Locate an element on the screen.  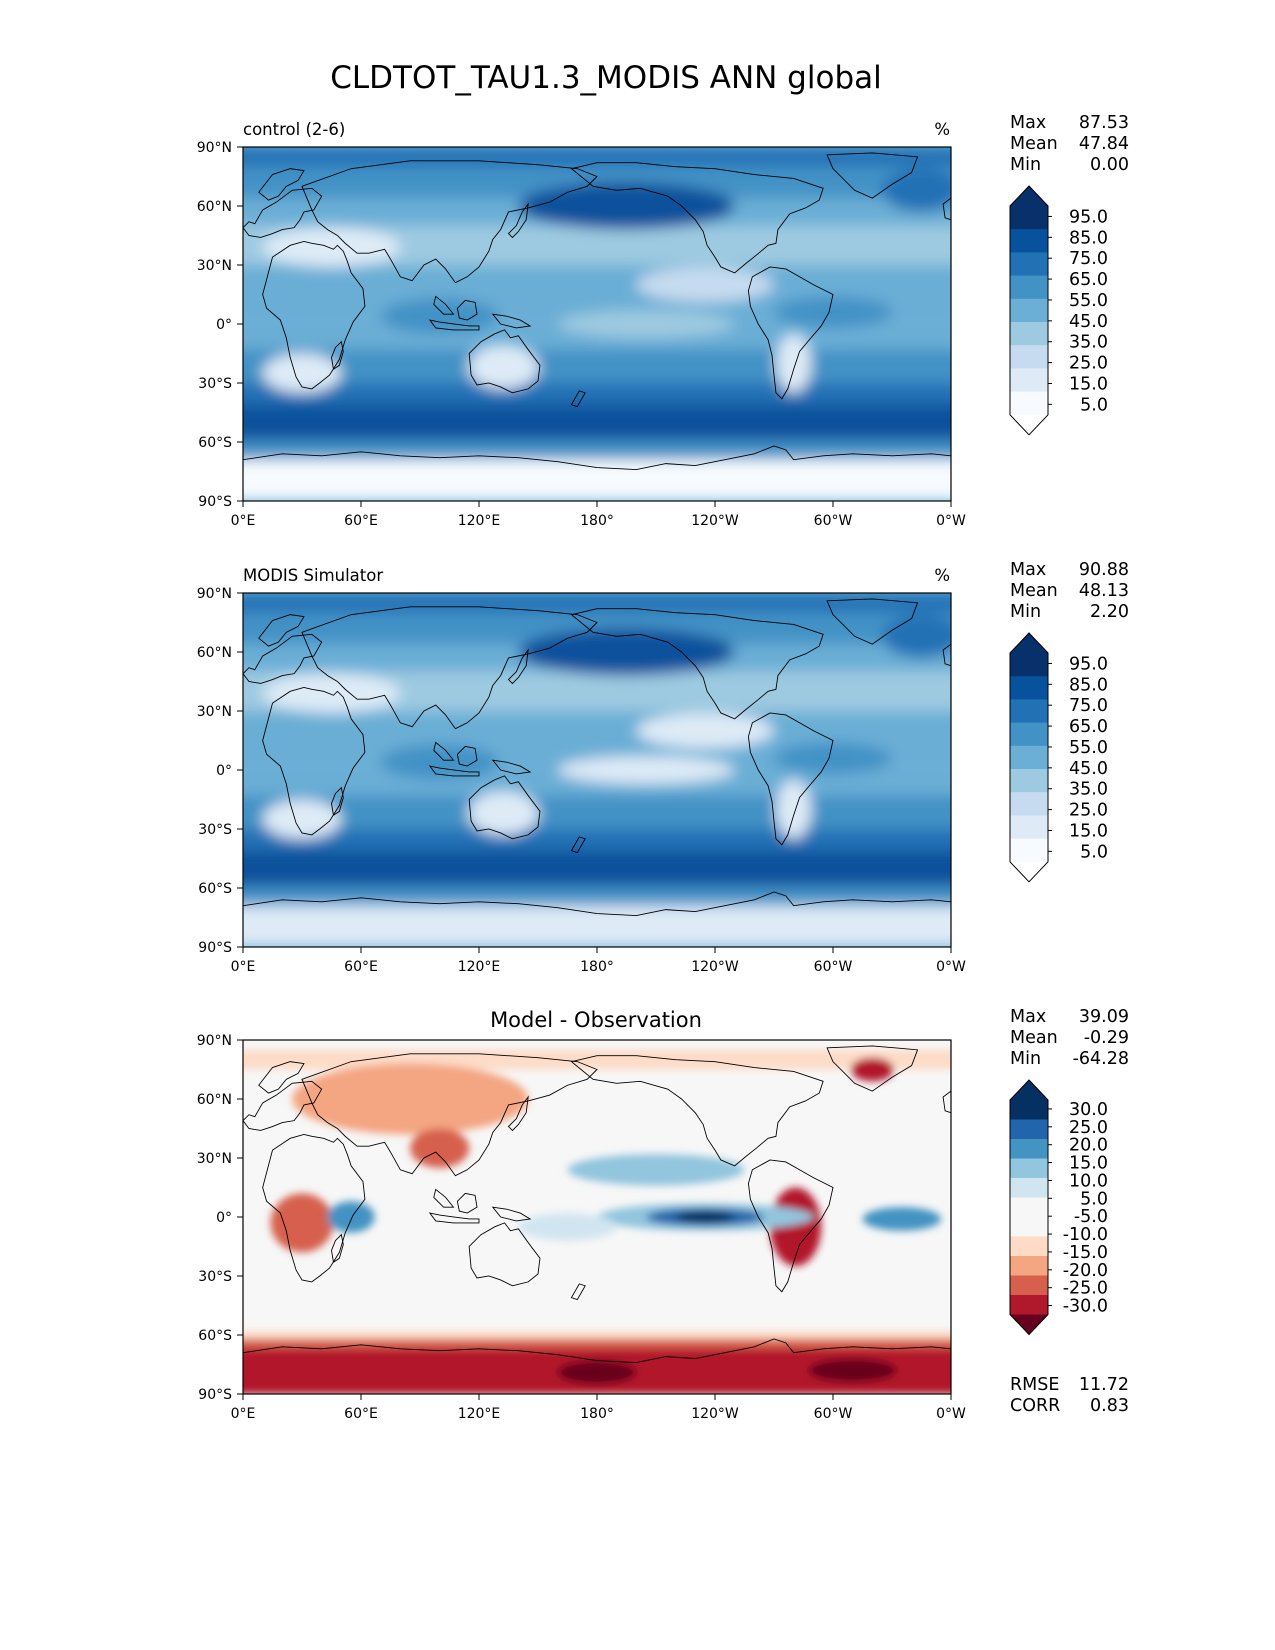
lon-tick-label: 0°E is located at coordinates (243, 967).